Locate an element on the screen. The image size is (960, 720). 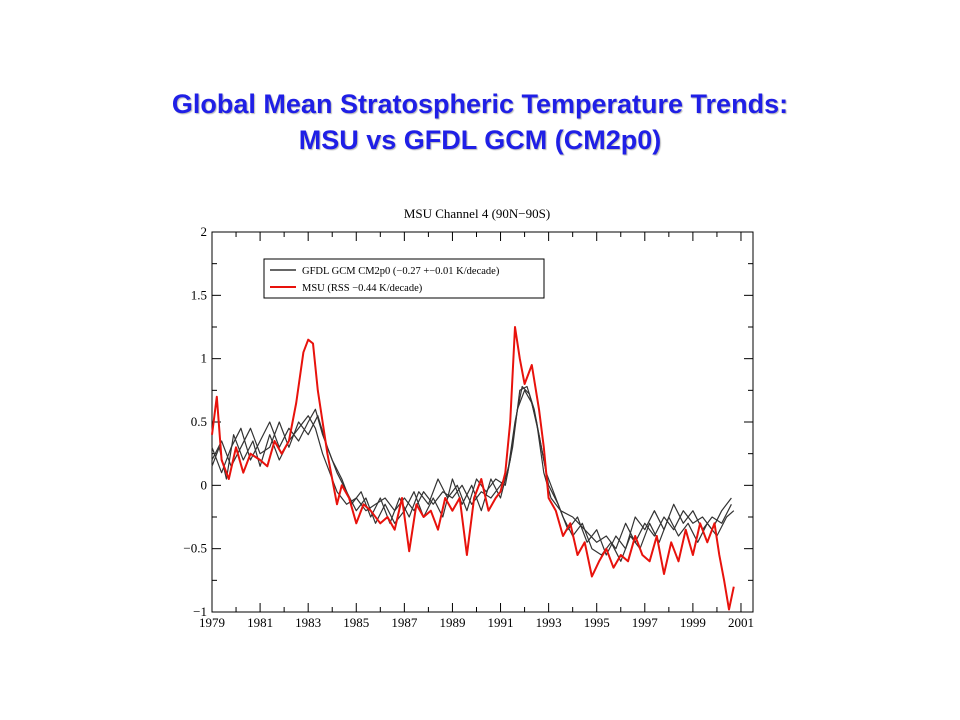
y-tick-label: 0 is located at coordinates (204, 484).